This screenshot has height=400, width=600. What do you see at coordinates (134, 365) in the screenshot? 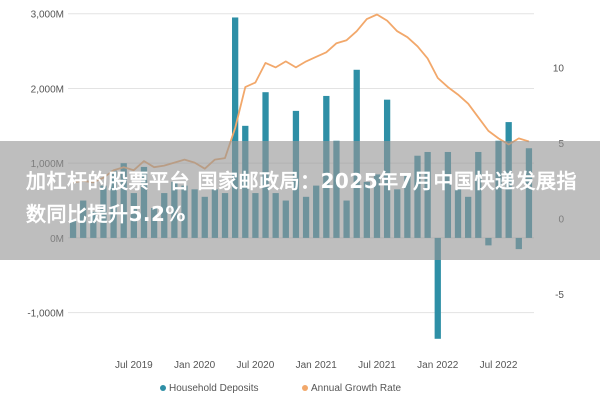
I see `x-axis-tick-label: Jul 2019` at bounding box center [134, 365].